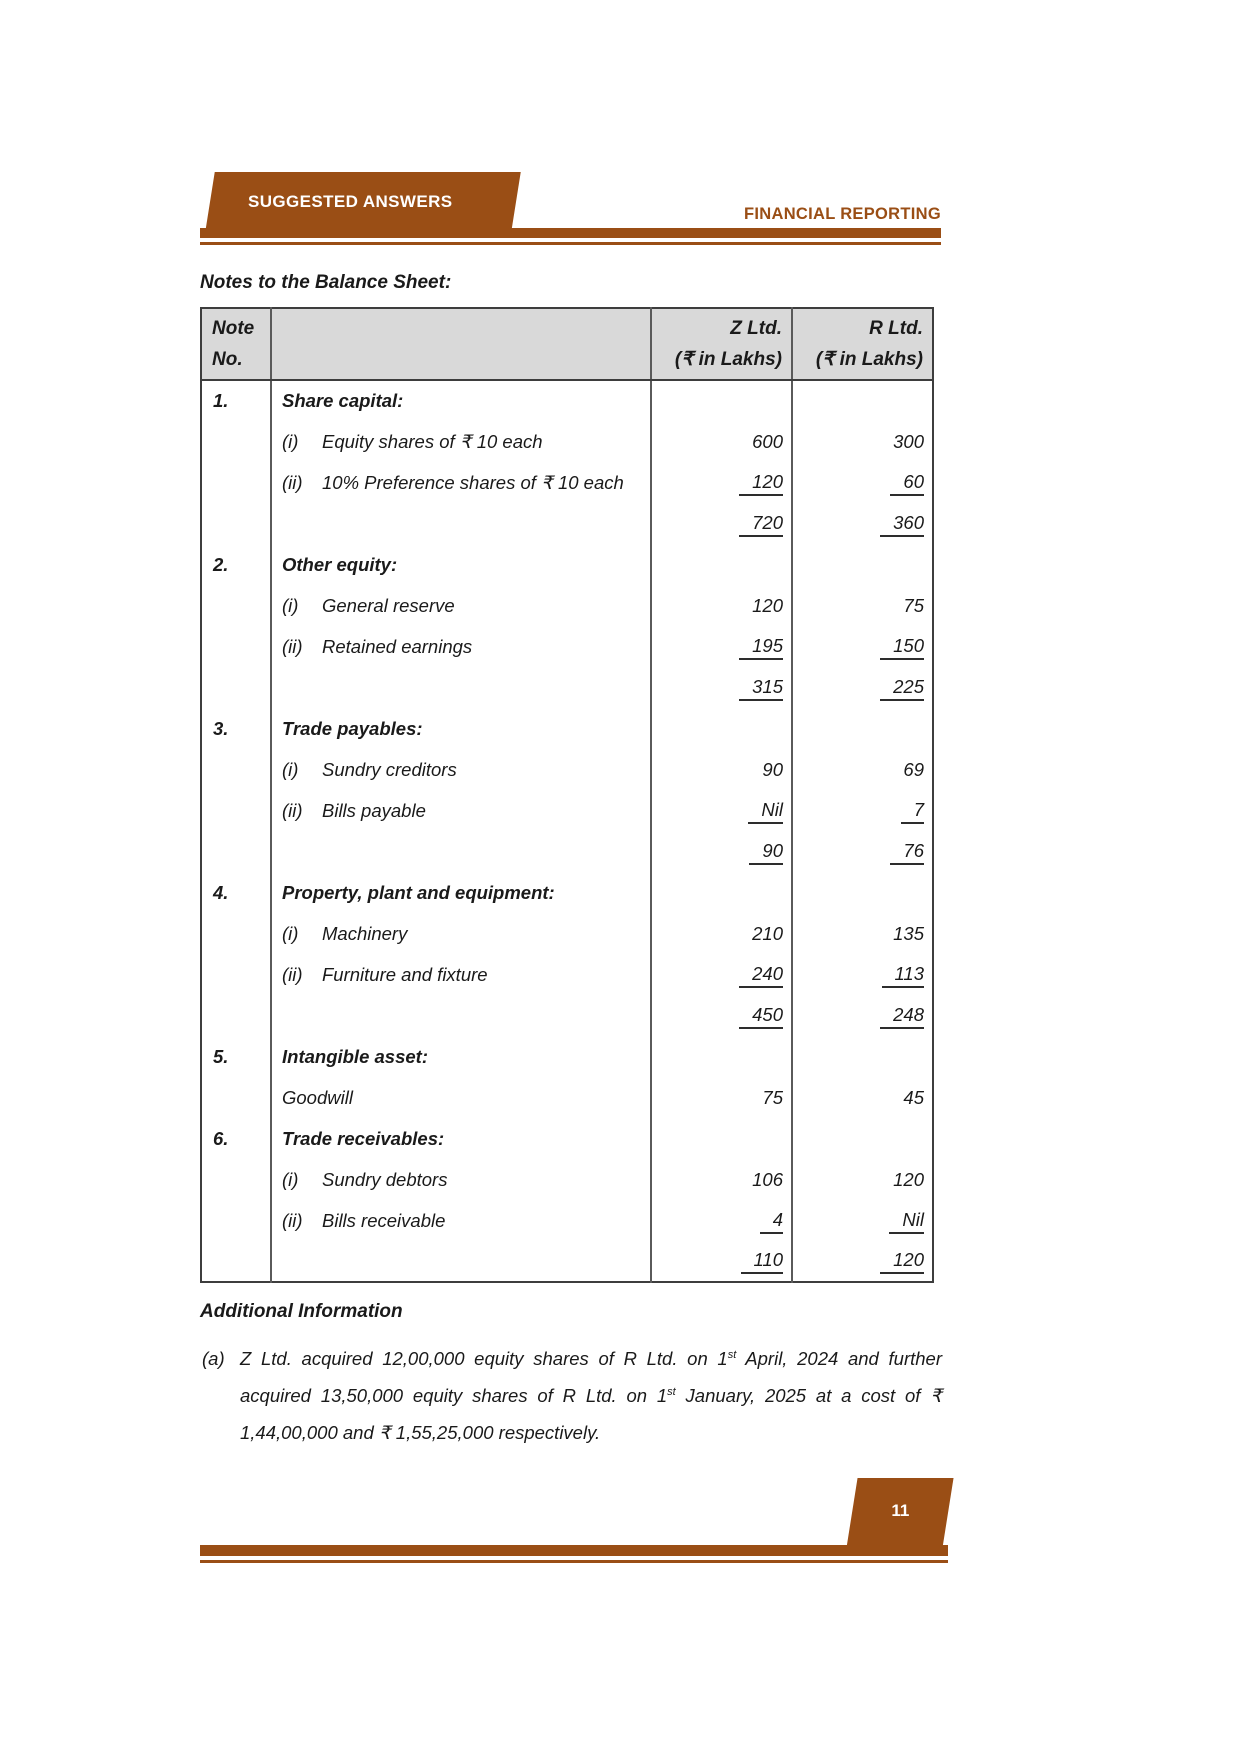 Image resolution: width=1241 pixels, height=1754 pixels. Describe the element at coordinates (912, 811) in the screenshot. I see `r-ltd-value: 7` at that location.